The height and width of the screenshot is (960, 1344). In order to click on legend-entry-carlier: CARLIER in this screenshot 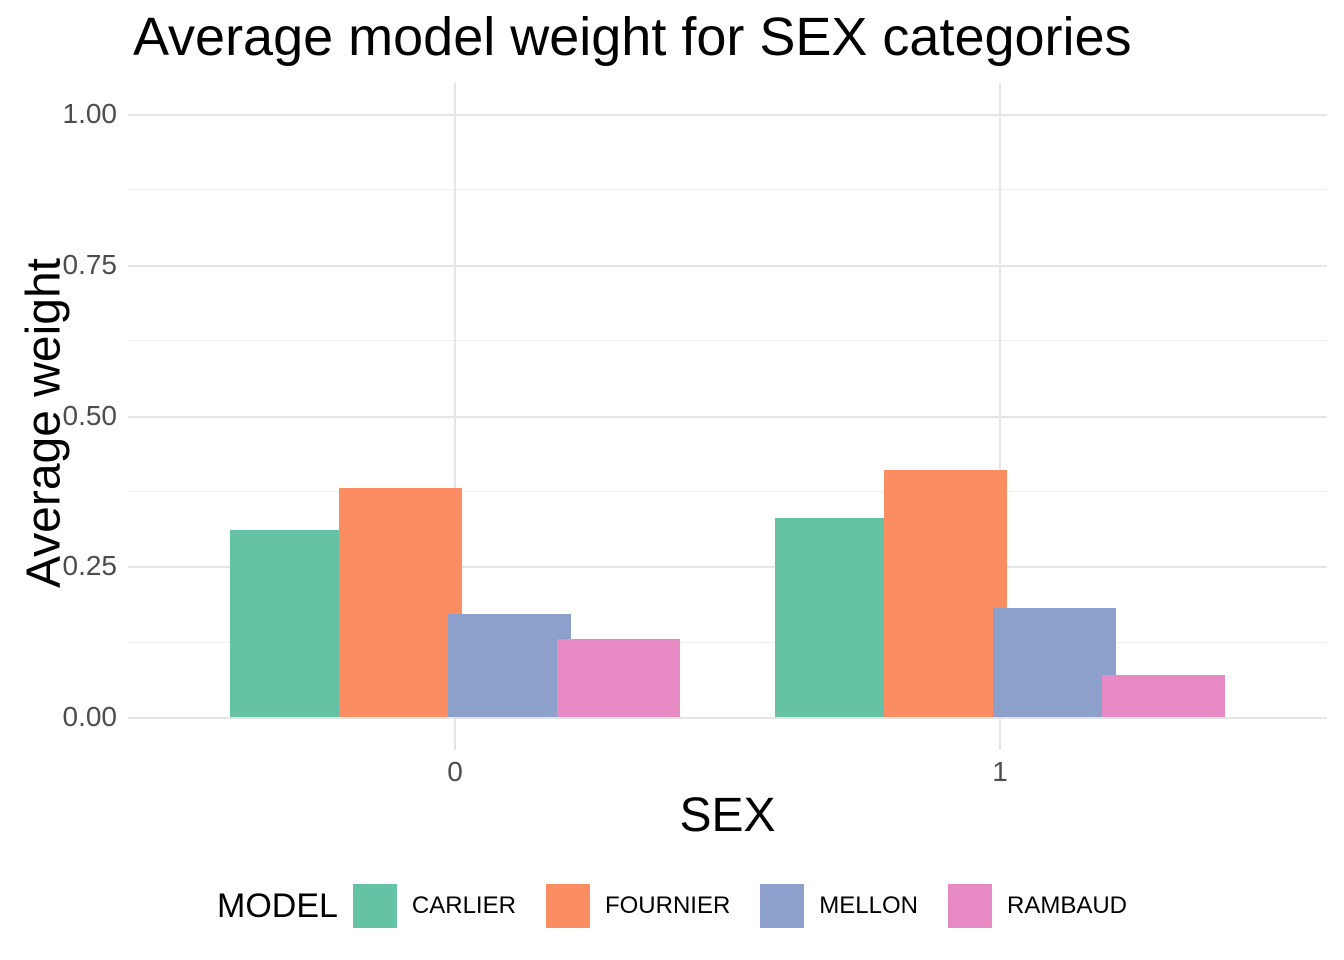, I will do `click(434, 906)`.